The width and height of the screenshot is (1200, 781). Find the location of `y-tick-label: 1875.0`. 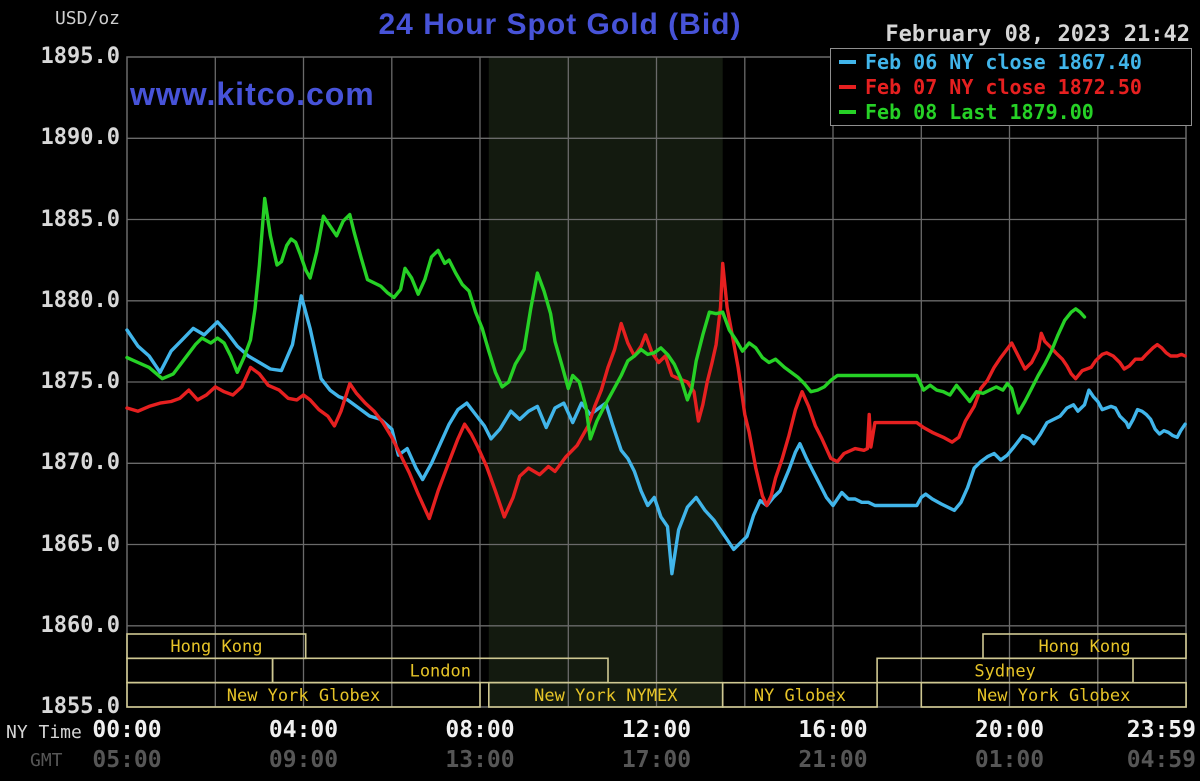

y-tick-label: 1875.0 is located at coordinates (80, 381).